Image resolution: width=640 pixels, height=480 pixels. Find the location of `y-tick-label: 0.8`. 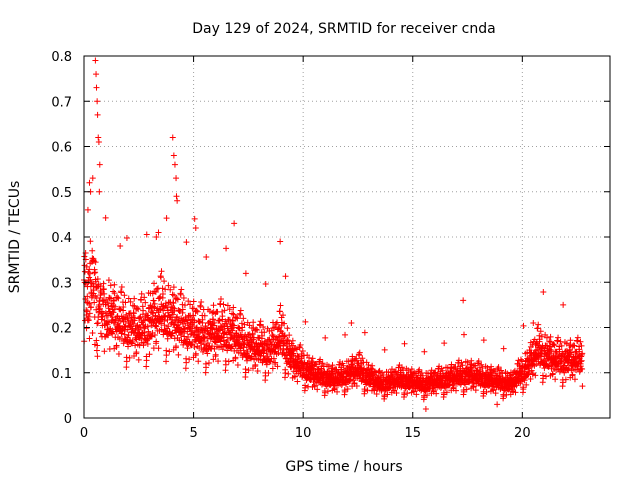

y-tick-label: 0.8 is located at coordinates (61, 57).